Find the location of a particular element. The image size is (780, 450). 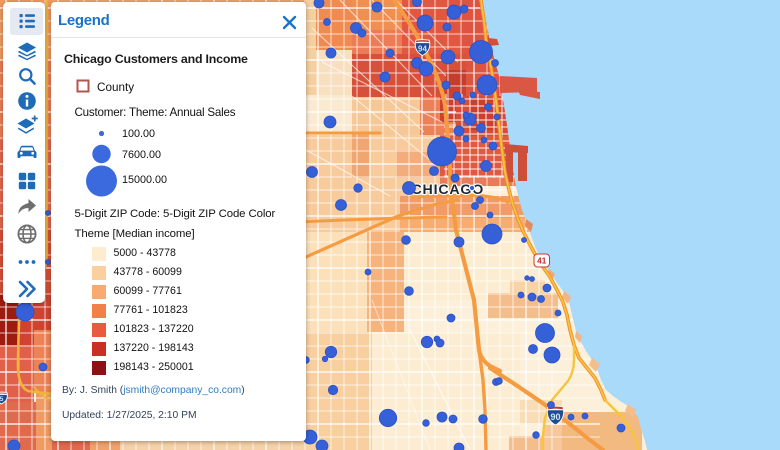

svg-text: CHICAGO is located at coordinates (448, 190).